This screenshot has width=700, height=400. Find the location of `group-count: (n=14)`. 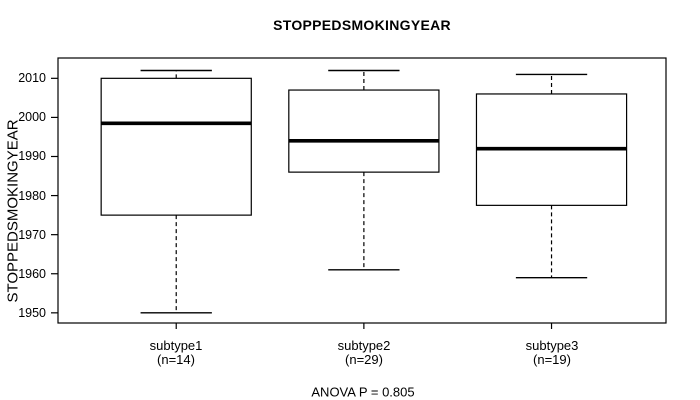

group-count: (n=14) is located at coordinates (176, 359).